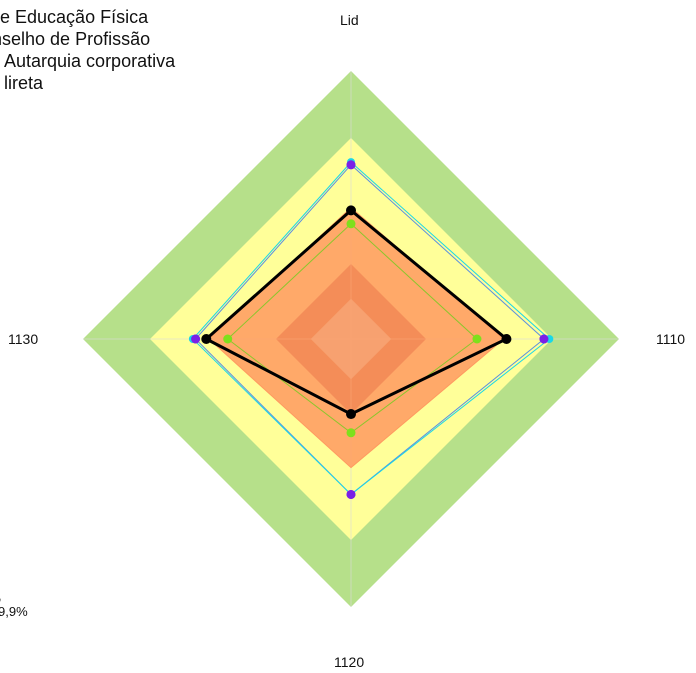 This screenshot has height=673, width=696. I want to click on axis-label-top: Lid, so click(349, 20).